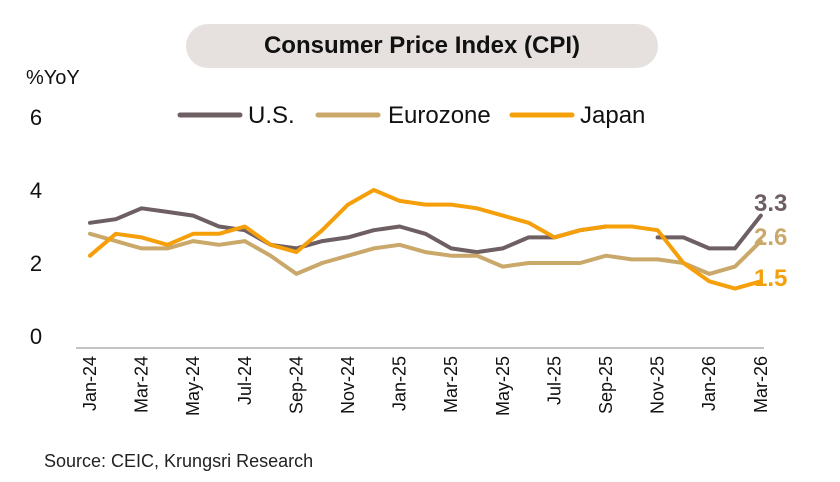  I want to click on x-tick-label: Mar-25, so click(451, 384).